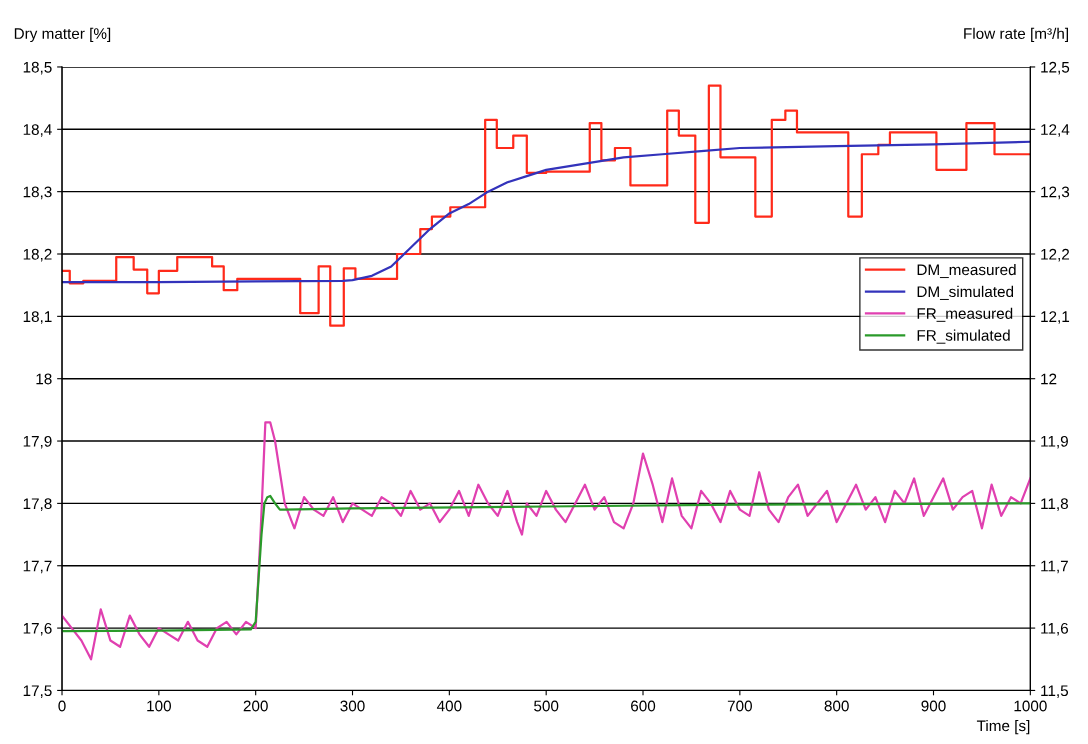 This screenshot has width=1088, height=744. What do you see at coordinates (965, 314) in the screenshot?
I see `legend-label: FR_measured` at bounding box center [965, 314].